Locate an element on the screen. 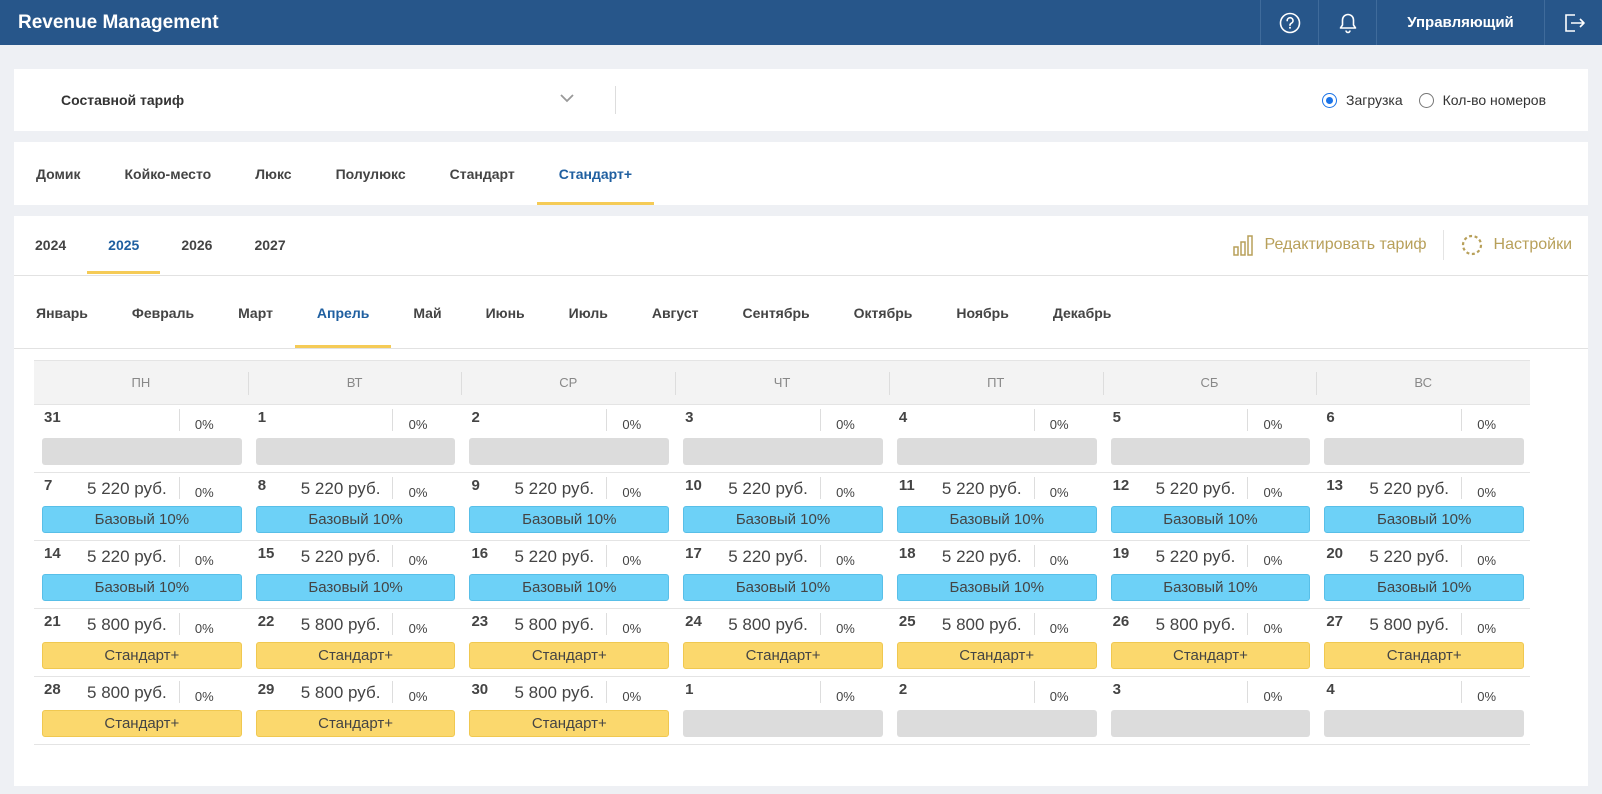  calendar-day-cell: 25 5 800 руб. 0% Стандарт+ is located at coordinates (996, 642).